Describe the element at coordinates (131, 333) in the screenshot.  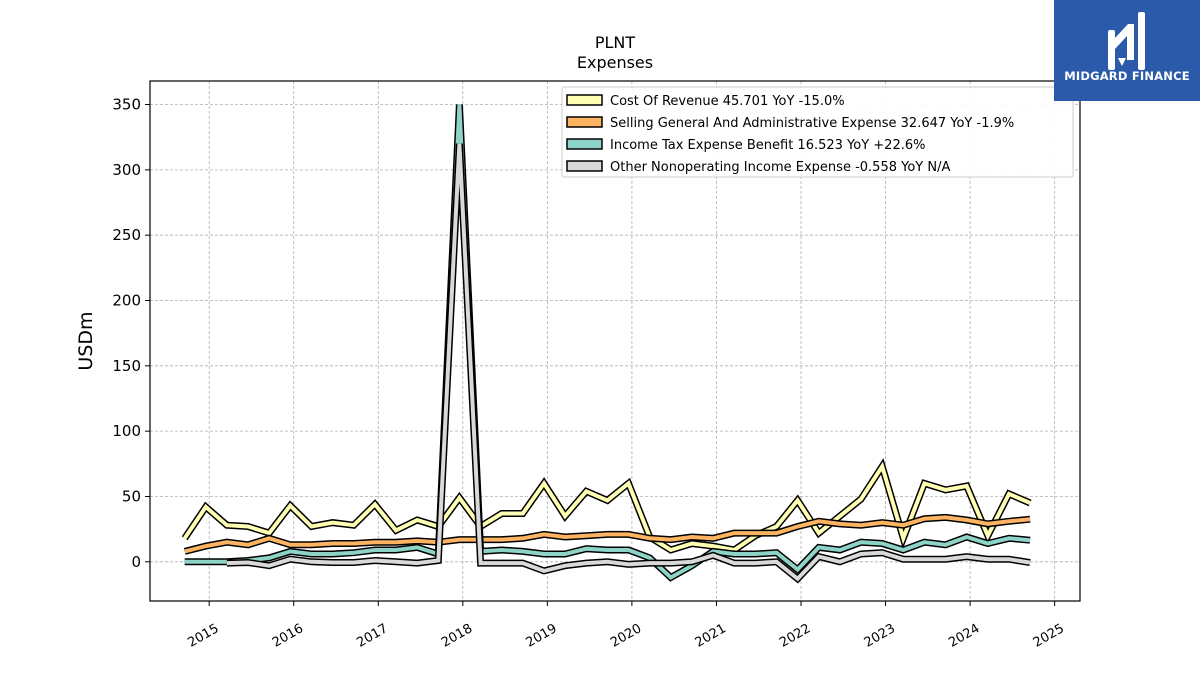
I see `y-axis: 0 50 100 150 200 250 300 350` at that location.